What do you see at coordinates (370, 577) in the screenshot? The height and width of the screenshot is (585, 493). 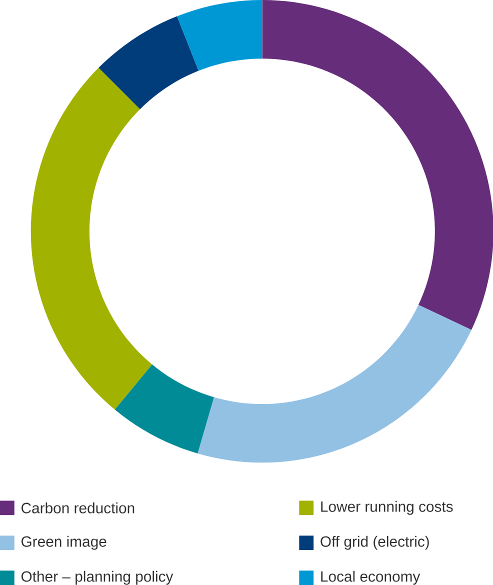 I see `legend-label: Local economy` at bounding box center [370, 577].